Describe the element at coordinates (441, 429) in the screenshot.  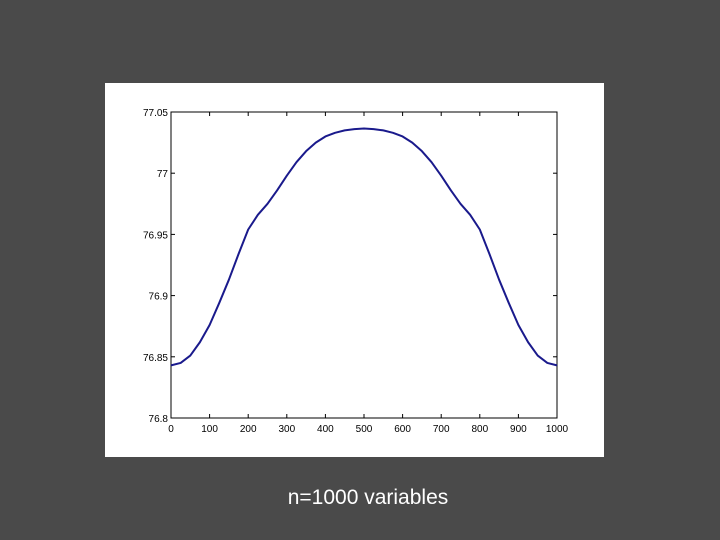
I see `x-tick-label: 700` at that location.